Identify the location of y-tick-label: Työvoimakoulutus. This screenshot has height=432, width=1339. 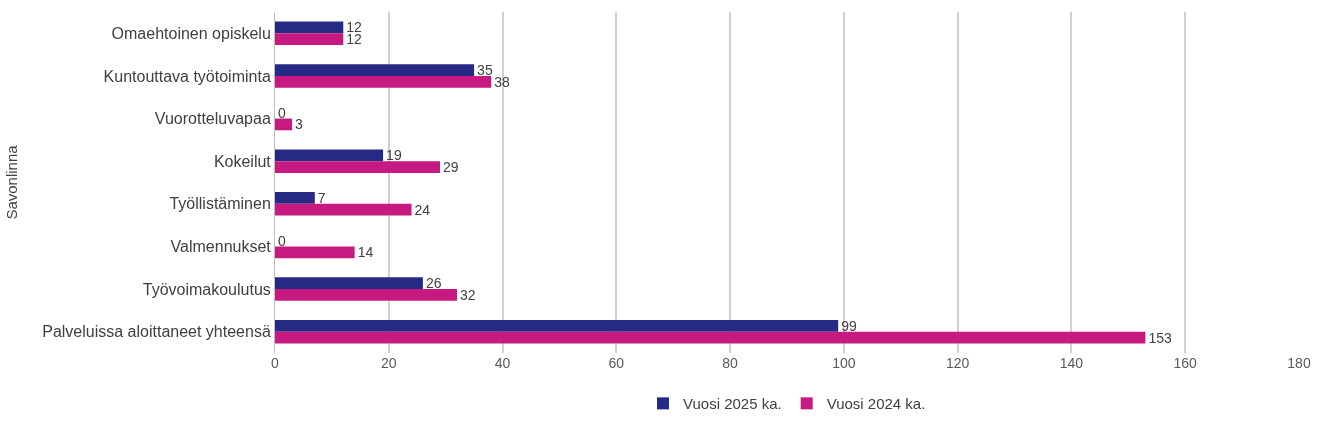
(206, 289).